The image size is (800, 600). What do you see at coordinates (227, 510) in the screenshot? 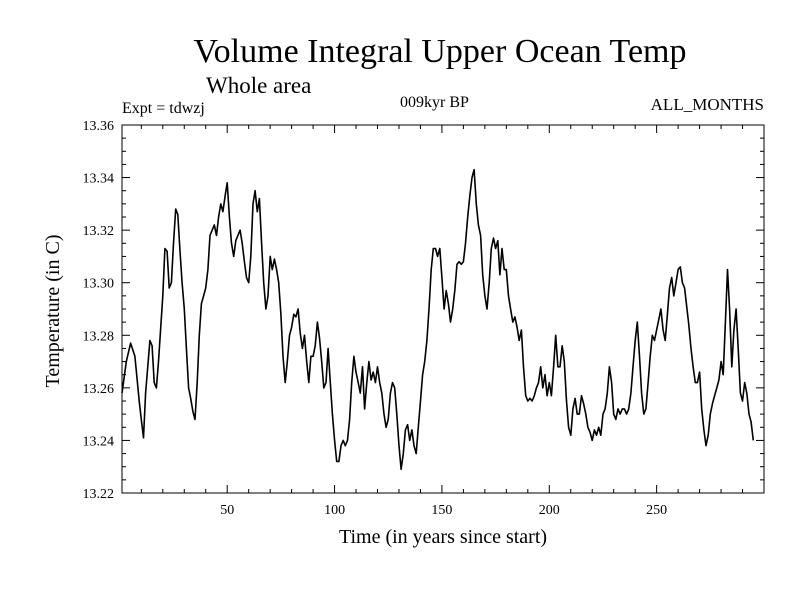
I see `x-tick-label: 50` at bounding box center [227, 510].